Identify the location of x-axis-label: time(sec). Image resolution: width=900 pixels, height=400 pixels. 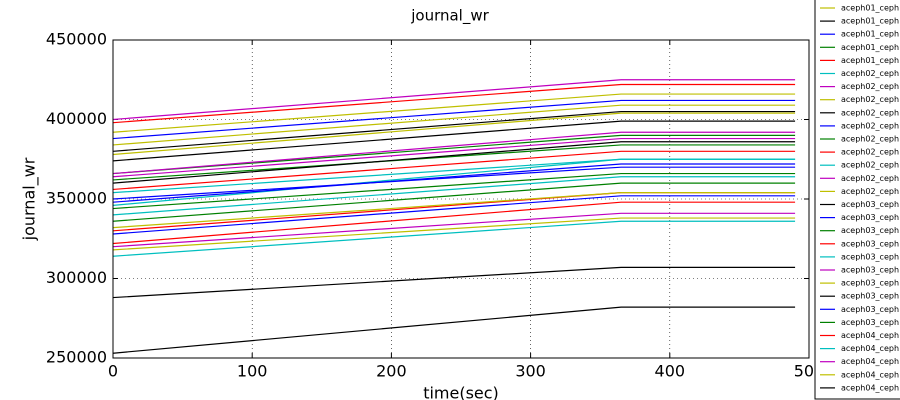
(461, 392).